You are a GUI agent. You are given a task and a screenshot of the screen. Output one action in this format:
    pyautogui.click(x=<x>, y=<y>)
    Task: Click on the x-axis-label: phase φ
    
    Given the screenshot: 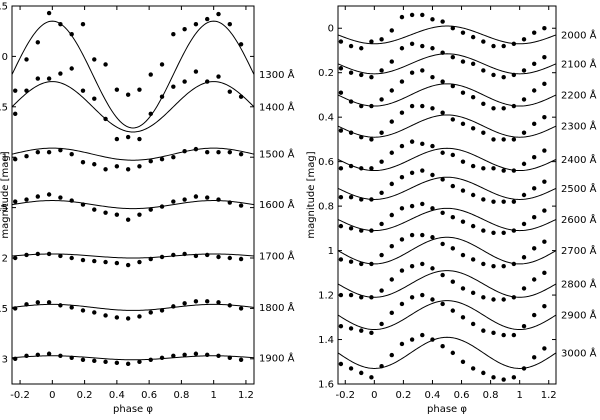 What is the action you would take?
    pyautogui.click(x=447, y=409)
    